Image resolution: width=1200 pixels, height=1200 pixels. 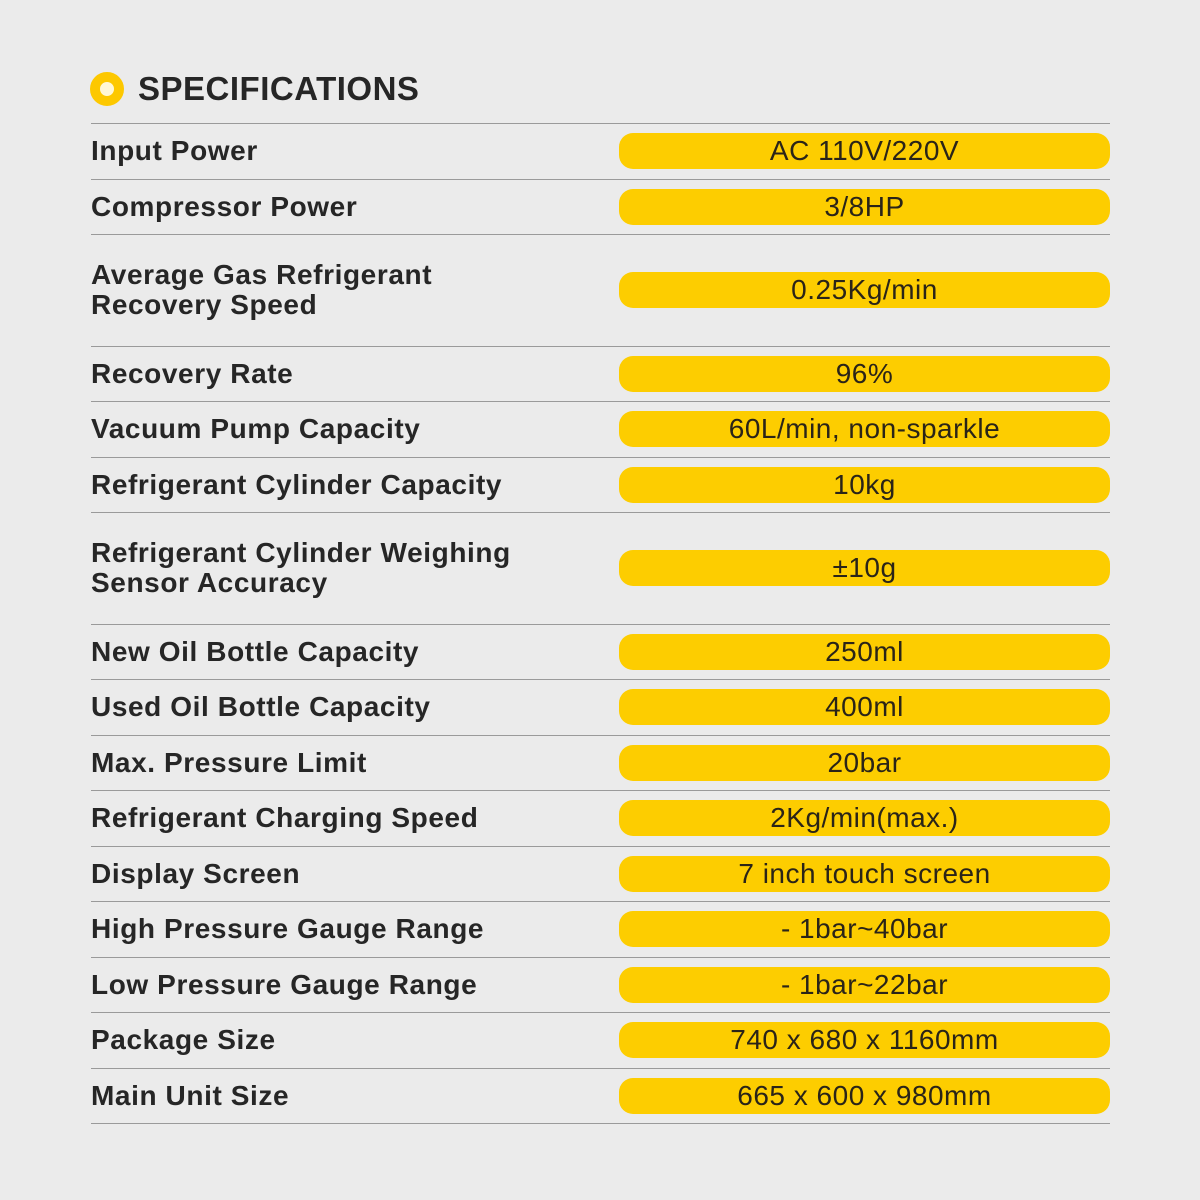 I want to click on spec-label-line: Low Pressure Gauge Range, so click(x=284, y=984).